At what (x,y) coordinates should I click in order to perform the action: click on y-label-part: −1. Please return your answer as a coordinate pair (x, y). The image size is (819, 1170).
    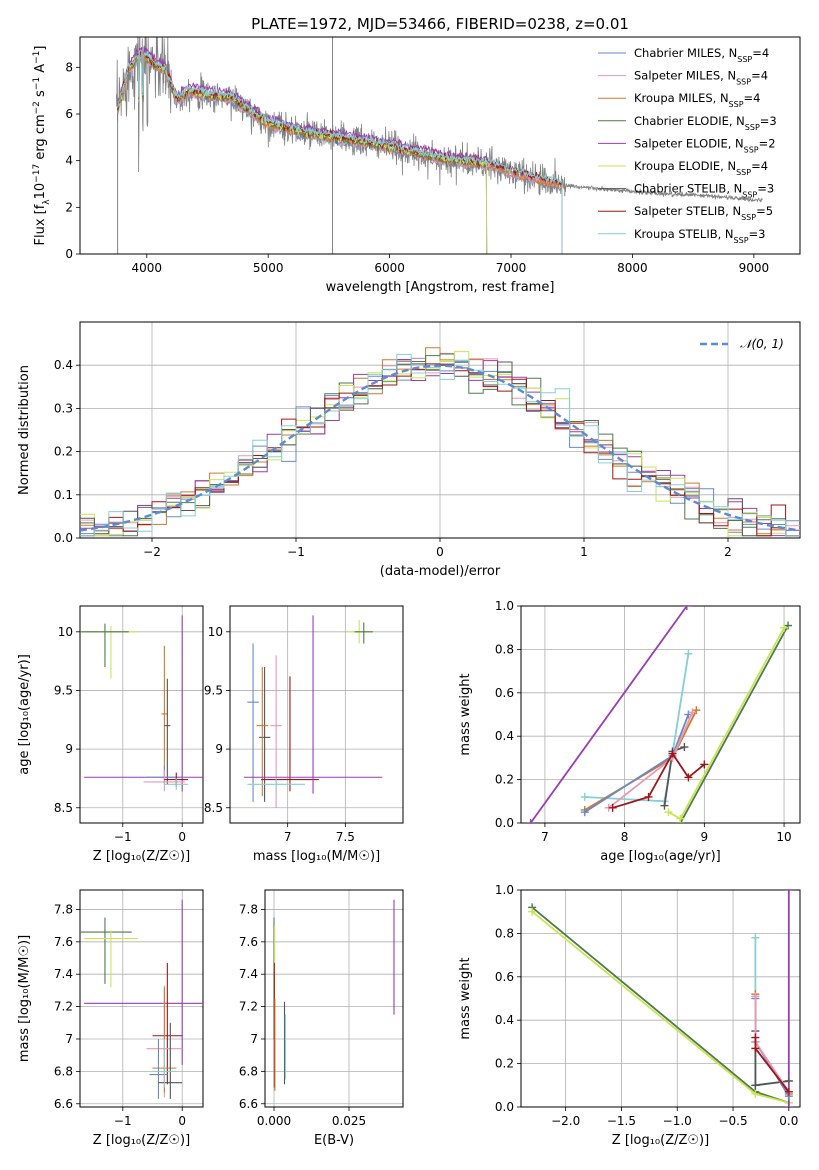
    Looking at the image, I should click on (37, 57).